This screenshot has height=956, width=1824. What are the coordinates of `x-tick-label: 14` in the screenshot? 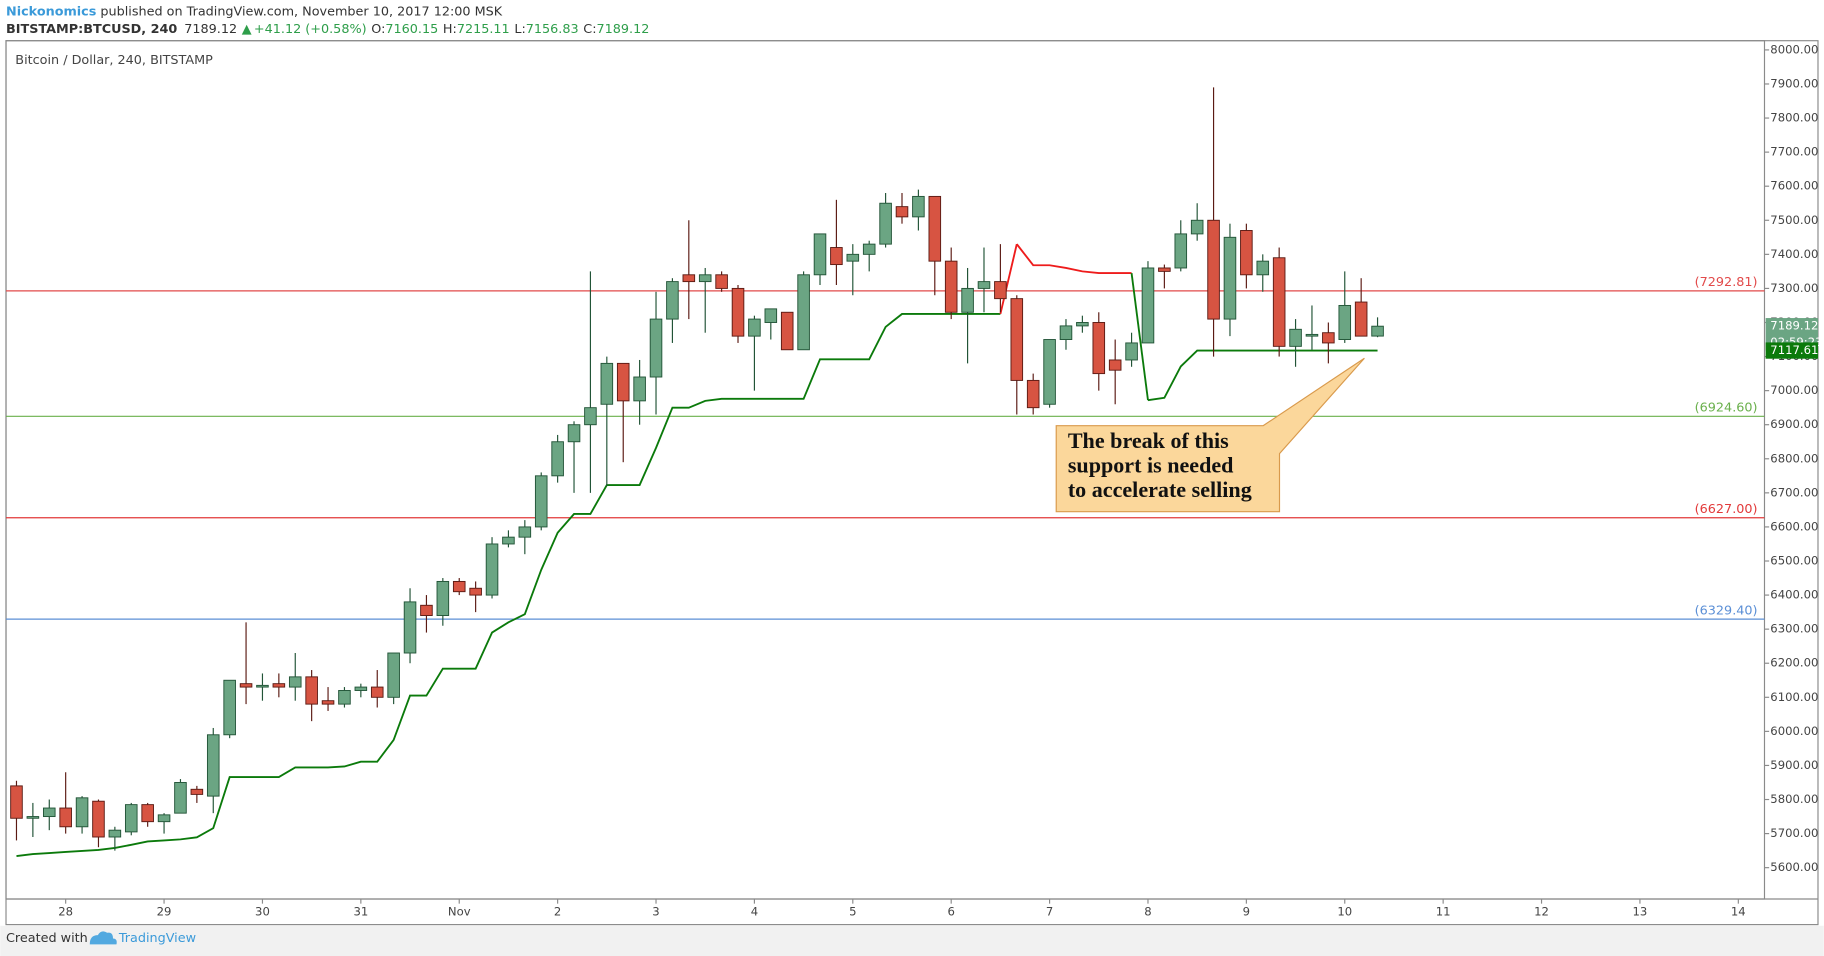 It's located at (1738, 911).